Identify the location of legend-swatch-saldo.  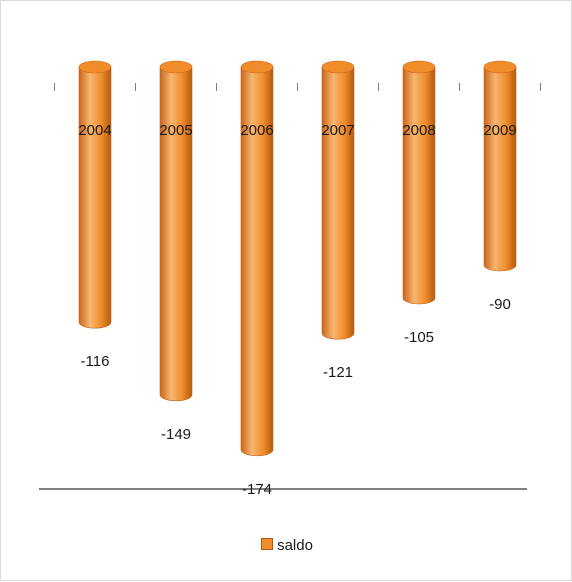
(267, 544).